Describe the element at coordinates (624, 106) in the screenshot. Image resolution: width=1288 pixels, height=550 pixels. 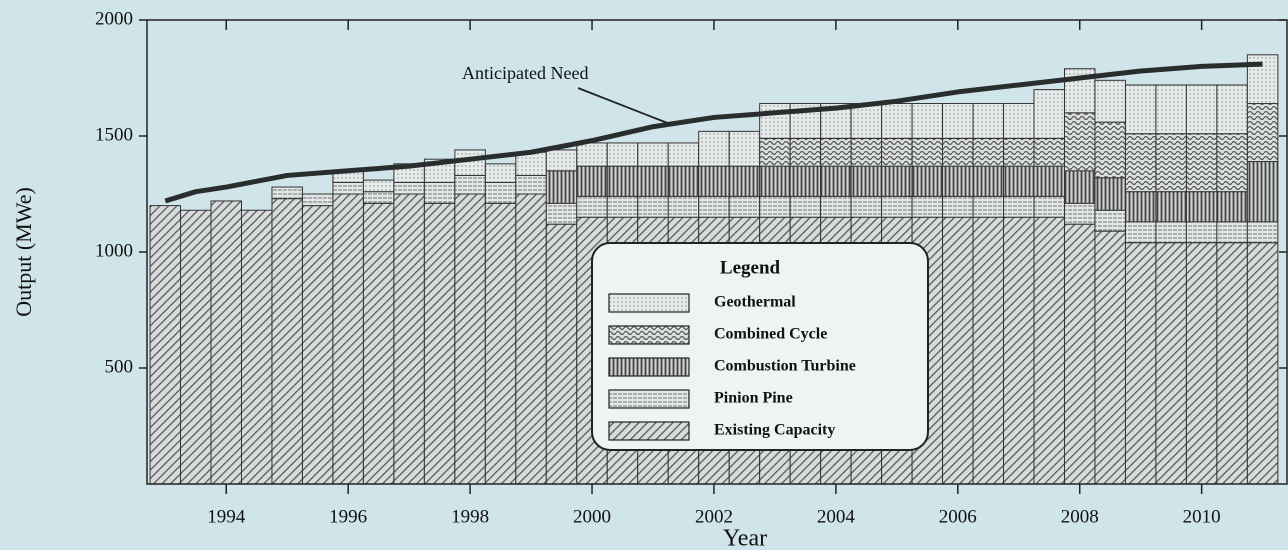
I see `annotation-arrow` at that location.